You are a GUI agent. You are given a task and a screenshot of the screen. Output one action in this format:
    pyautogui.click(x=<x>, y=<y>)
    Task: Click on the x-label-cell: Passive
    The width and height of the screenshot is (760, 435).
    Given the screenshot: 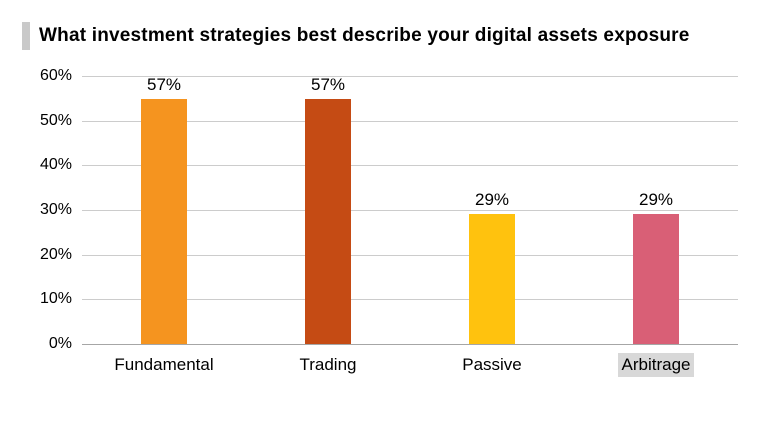 What is the action you would take?
    pyautogui.click(x=492, y=365)
    